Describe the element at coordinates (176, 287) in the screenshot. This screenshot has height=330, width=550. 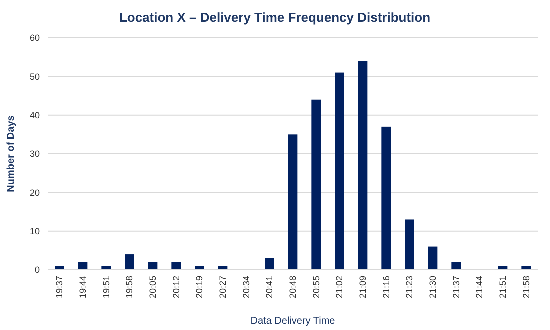
I see `x-tick-label: 20:12` at that location.